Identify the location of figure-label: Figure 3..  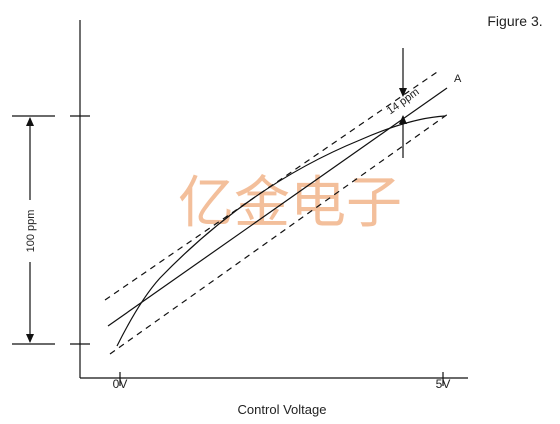
(514, 21).